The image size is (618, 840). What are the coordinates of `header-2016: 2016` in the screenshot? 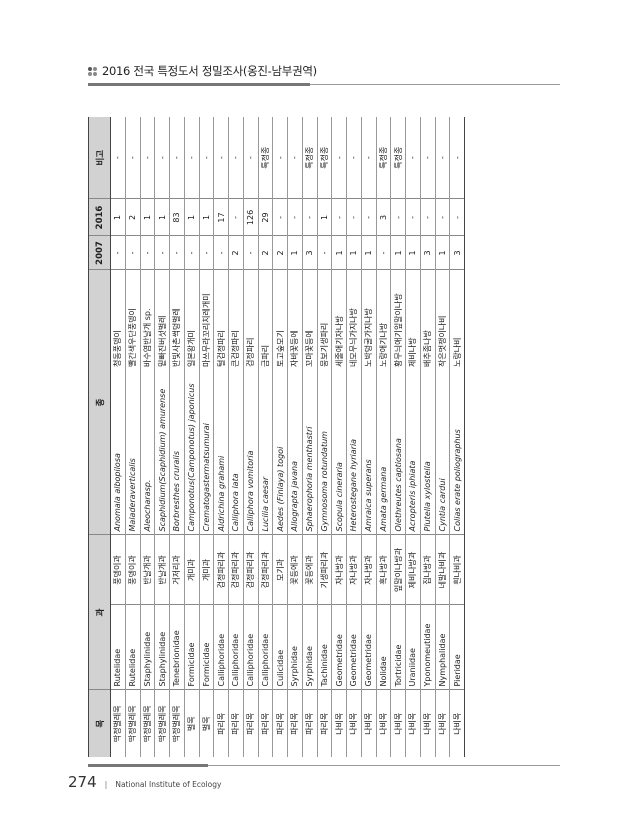 It's located at (99, 217).